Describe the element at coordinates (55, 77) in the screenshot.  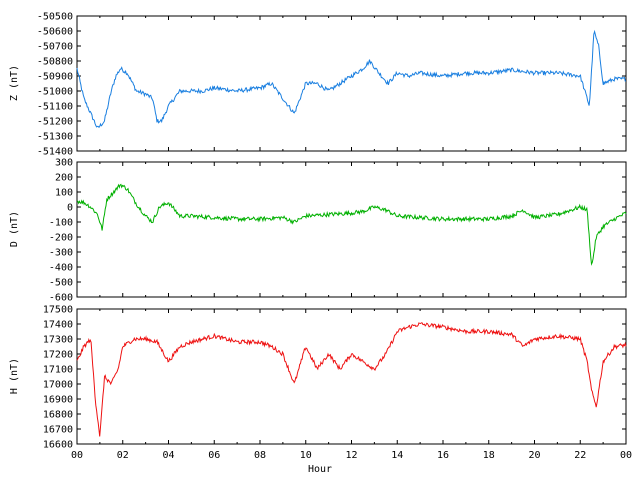
I see `y-tick-label: -50900` at that location.